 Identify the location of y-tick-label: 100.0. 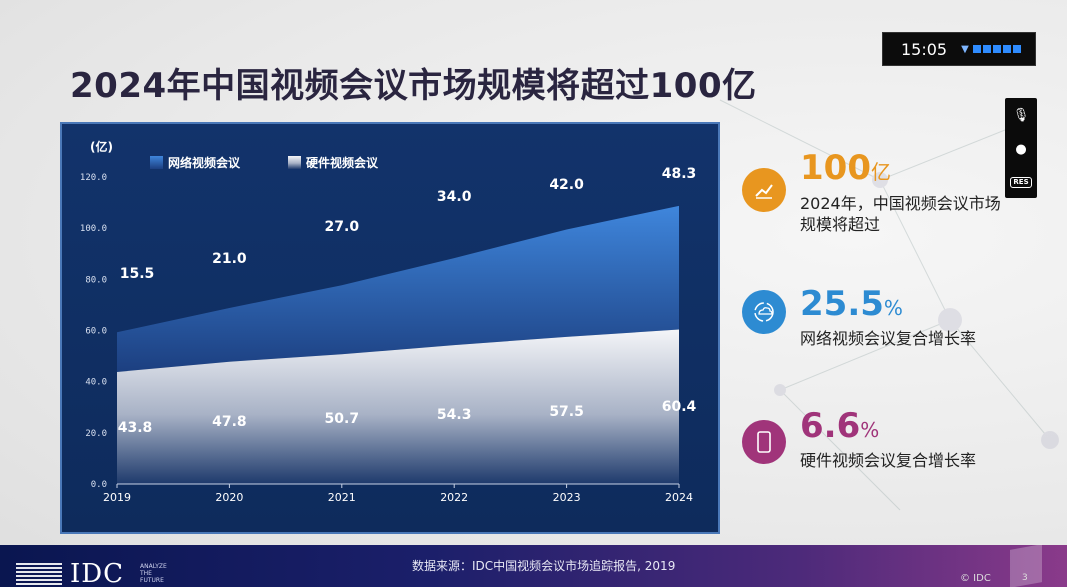
(93, 229).